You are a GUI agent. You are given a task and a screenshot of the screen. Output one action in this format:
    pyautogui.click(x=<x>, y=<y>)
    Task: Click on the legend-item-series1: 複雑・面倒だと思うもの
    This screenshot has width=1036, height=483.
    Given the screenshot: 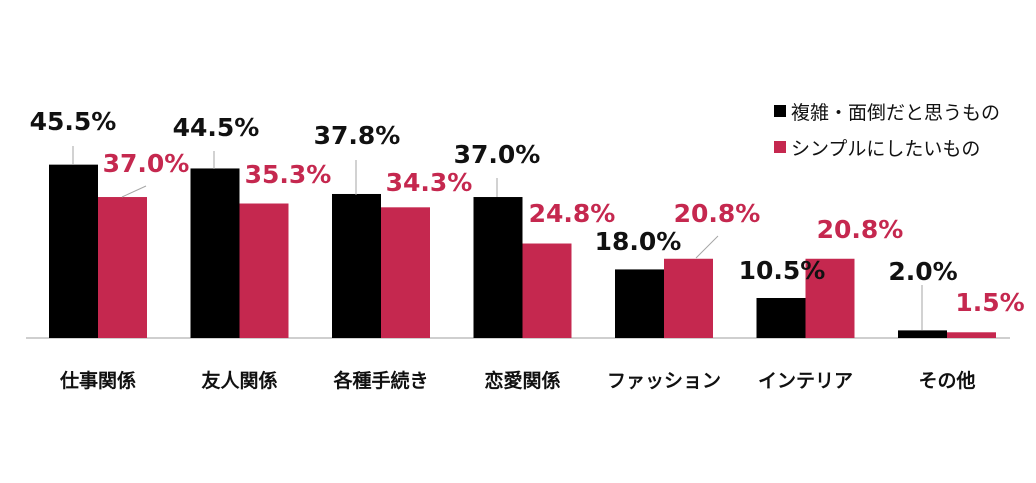 What is the action you would take?
    pyautogui.click(x=887, y=112)
    